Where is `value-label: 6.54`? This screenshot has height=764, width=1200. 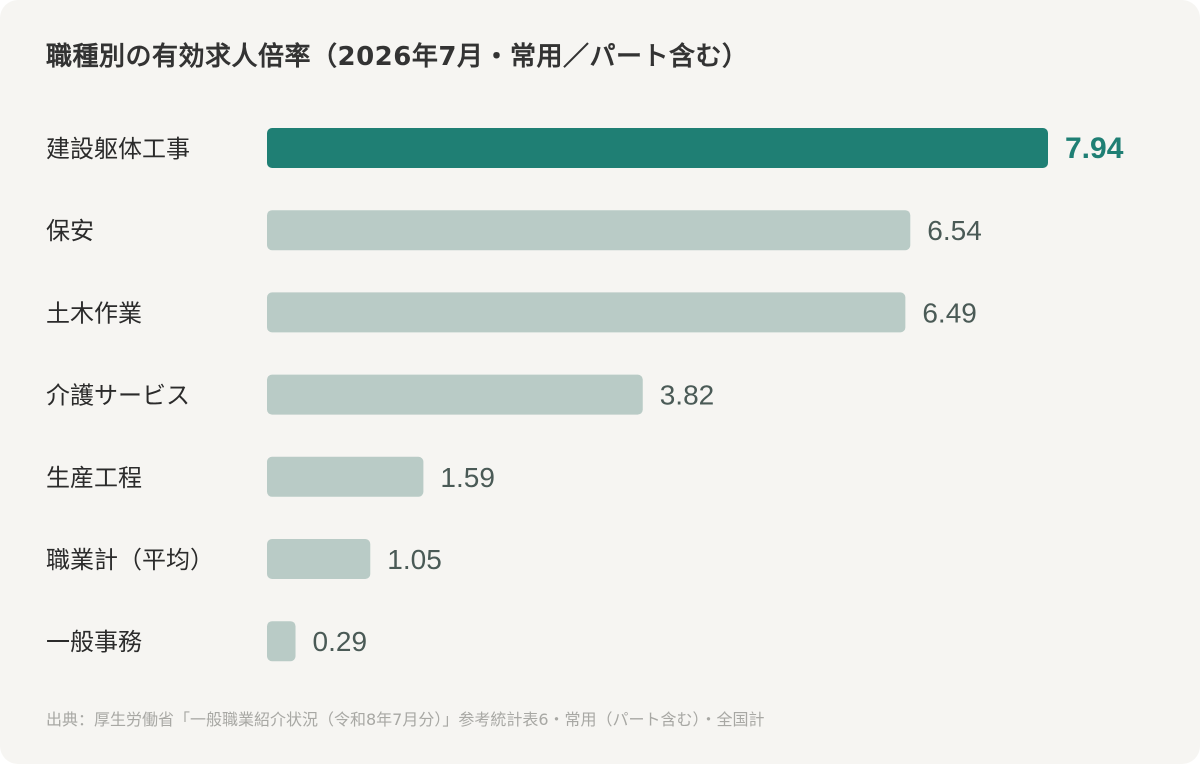
value-label: 6.54 is located at coordinates (954, 230).